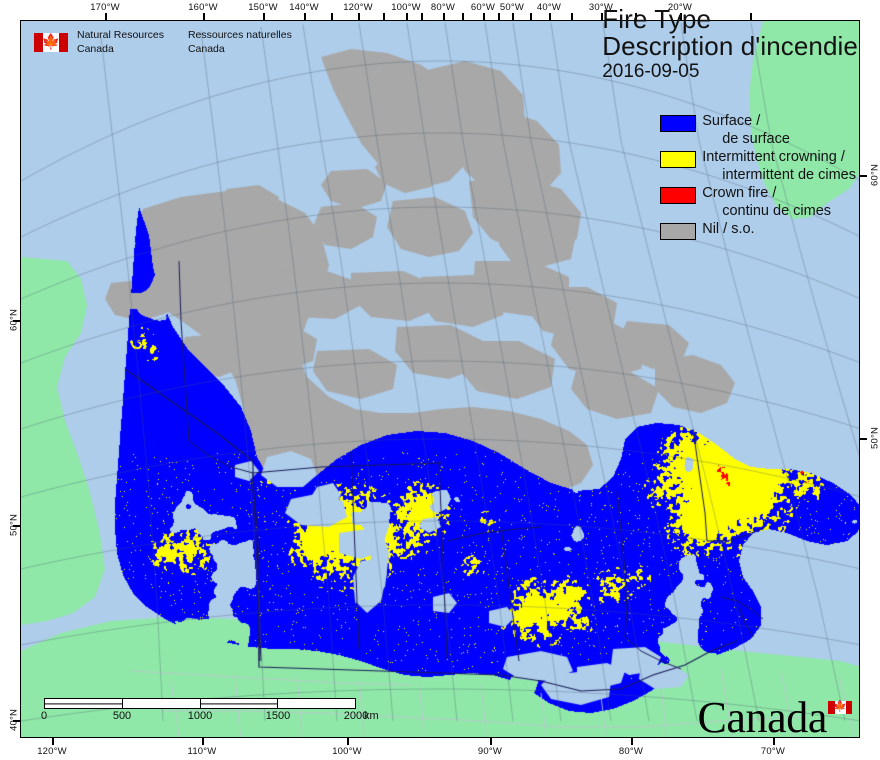  What do you see at coordinates (200, 716) in the screenshot?
I see `scale-bar-tick-label: 1000` at bounding box center [200, 716].